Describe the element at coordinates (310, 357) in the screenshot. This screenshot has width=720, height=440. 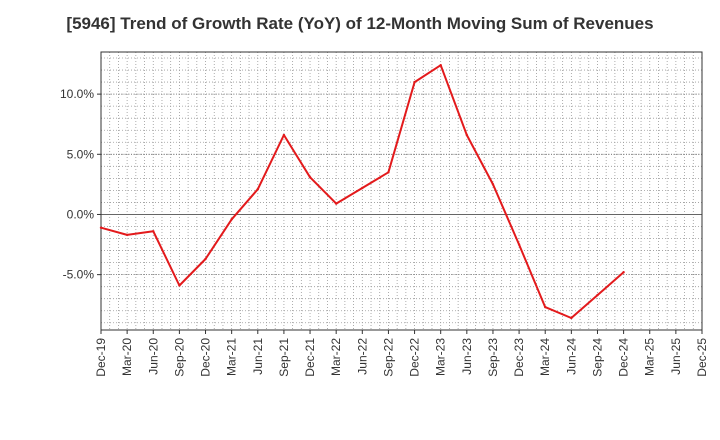
I see `x-tick-label: Dec-21` at that location.